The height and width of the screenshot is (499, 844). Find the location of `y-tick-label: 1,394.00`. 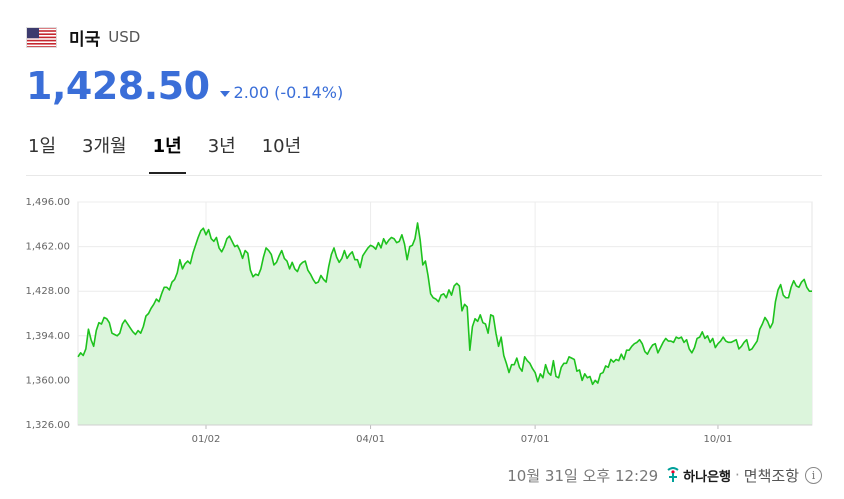

y-tick-label: 1,394.00 is located at coordinates (47, 336).